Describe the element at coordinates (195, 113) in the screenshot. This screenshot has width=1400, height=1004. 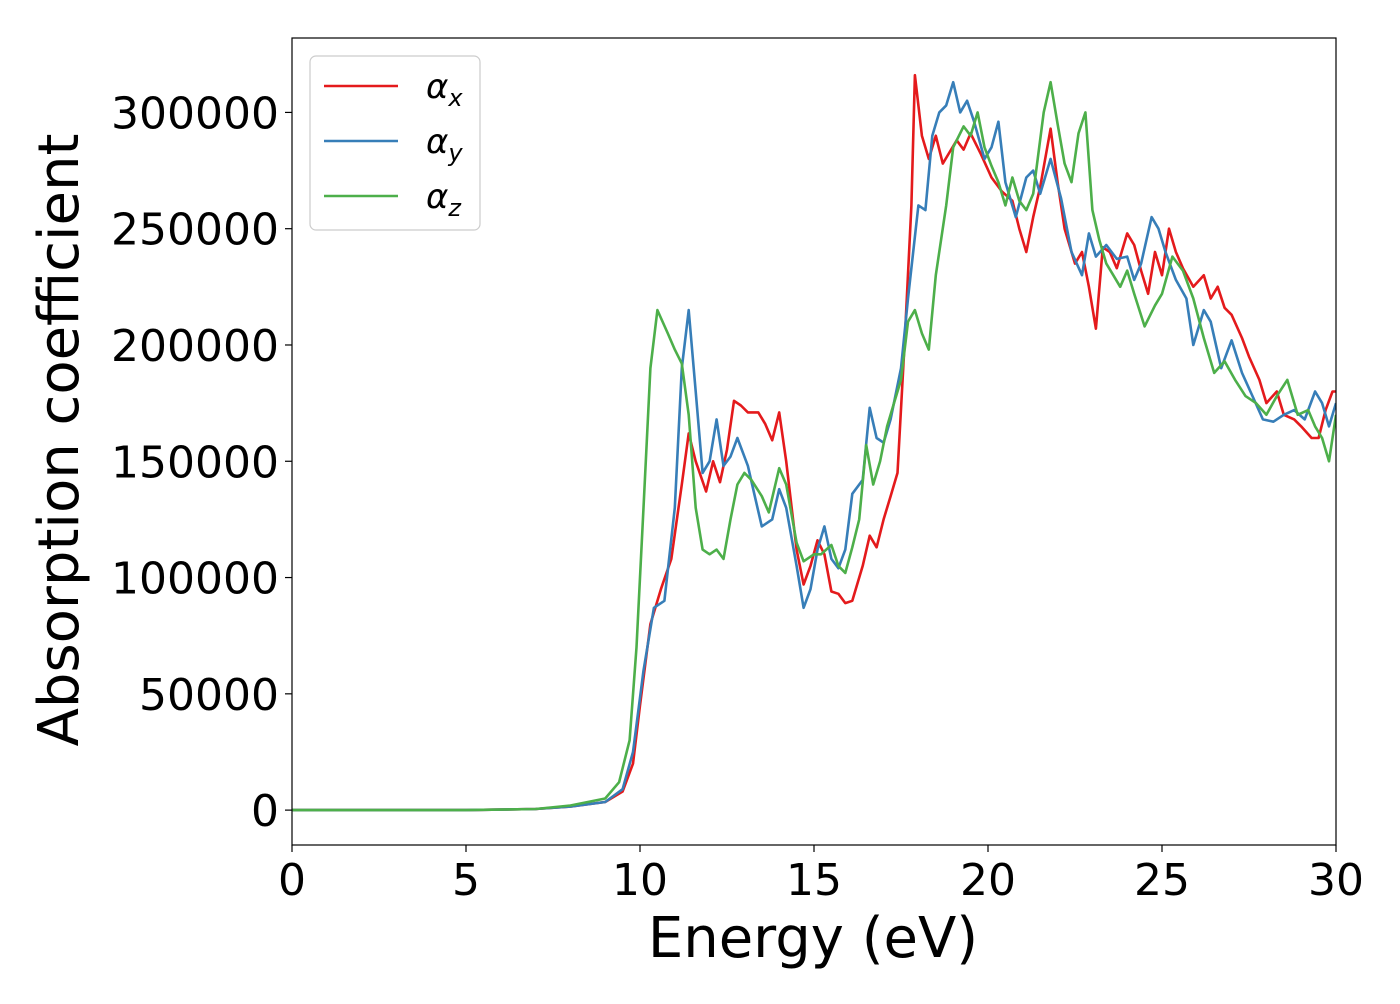
I see `y-tick-label: 300000` at that location.